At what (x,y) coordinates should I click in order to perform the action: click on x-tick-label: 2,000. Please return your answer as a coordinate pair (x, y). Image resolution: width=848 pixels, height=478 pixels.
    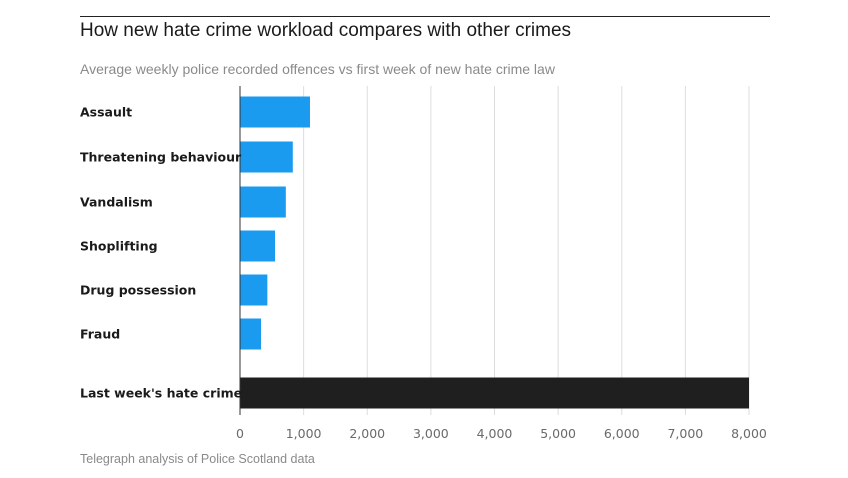
    Looking at the image, I should click on (367, 433).